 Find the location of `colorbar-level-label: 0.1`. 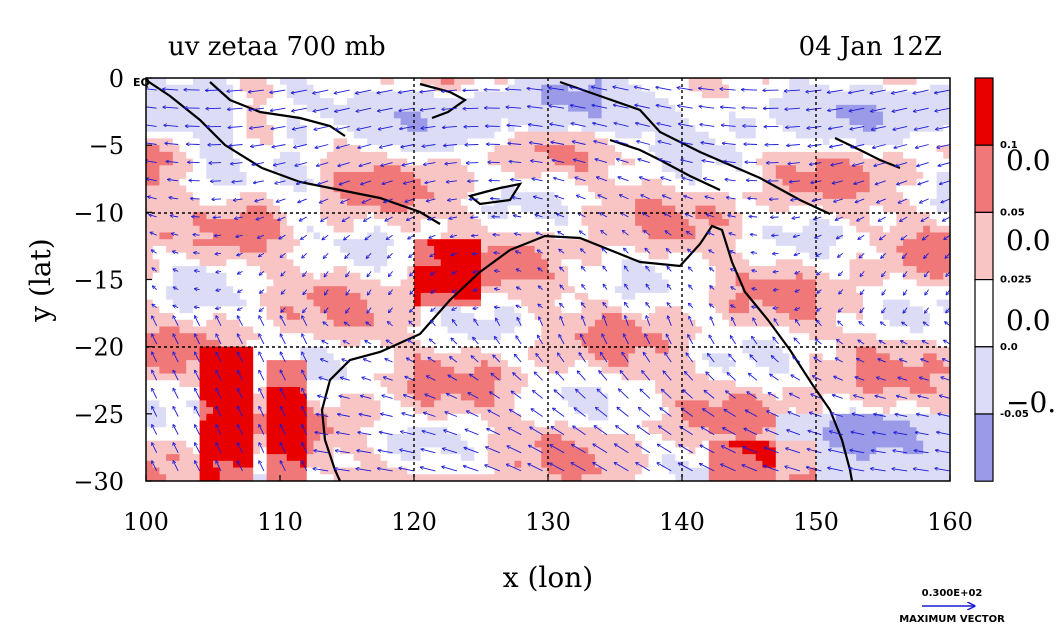

colorbar-level-label: 0.1 is located at coordinates (1009, 145).